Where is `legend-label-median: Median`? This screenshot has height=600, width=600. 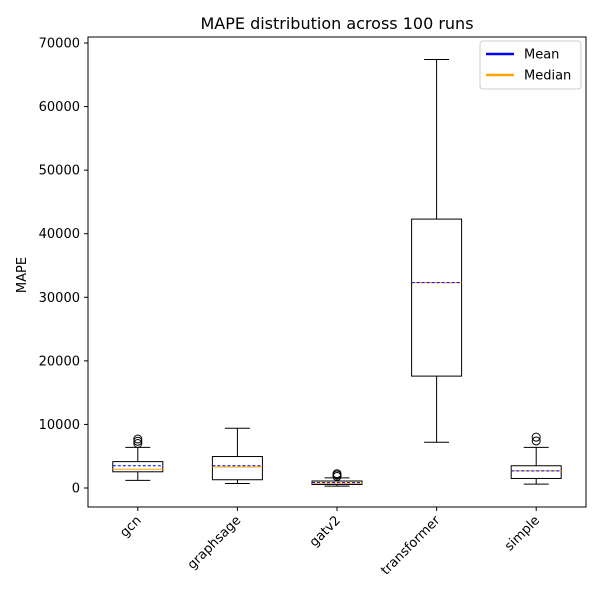 legend-label-median: Median is located at coordinates (547, 76).